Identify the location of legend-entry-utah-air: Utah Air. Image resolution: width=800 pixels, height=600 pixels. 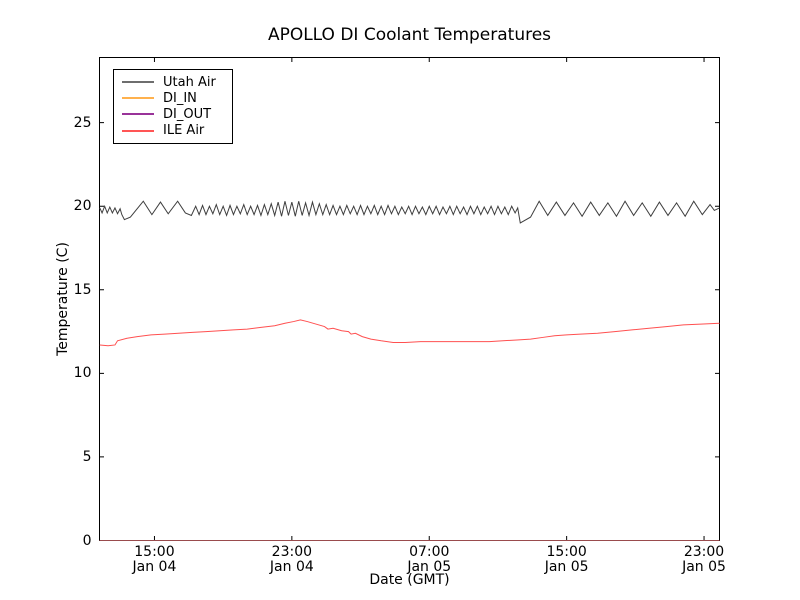
(174, 82).